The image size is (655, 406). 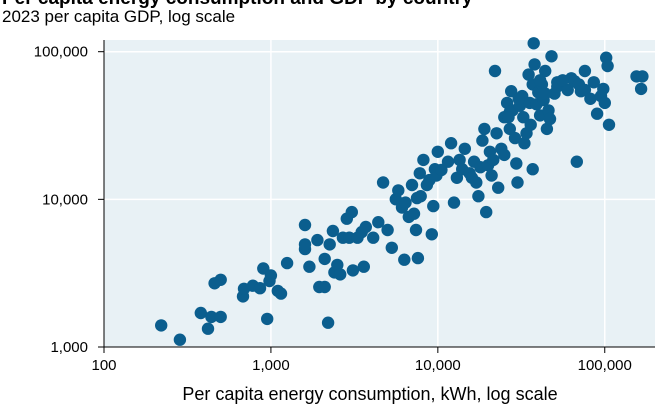 What do you see at coordinates (61, 52) in the screenshot?
I see `y-tick-label: 100,000` at bounding box center [61, 52].